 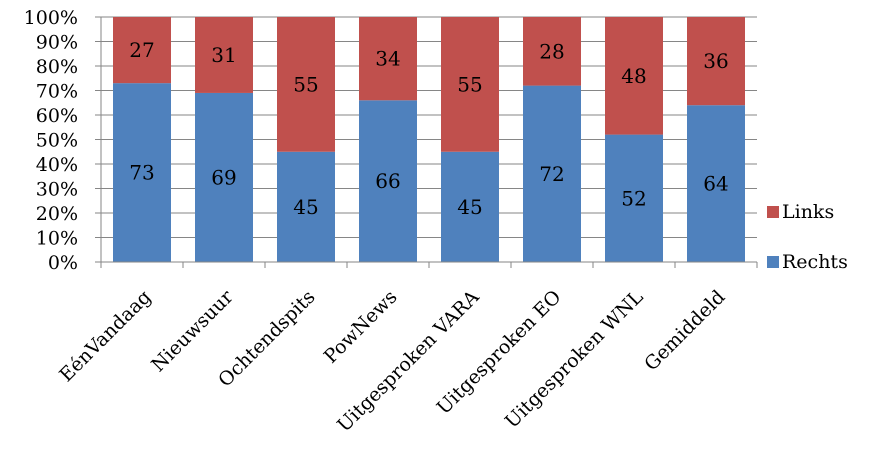 I want to click on y-tick-label: 100%, so click(x=51, y=18).